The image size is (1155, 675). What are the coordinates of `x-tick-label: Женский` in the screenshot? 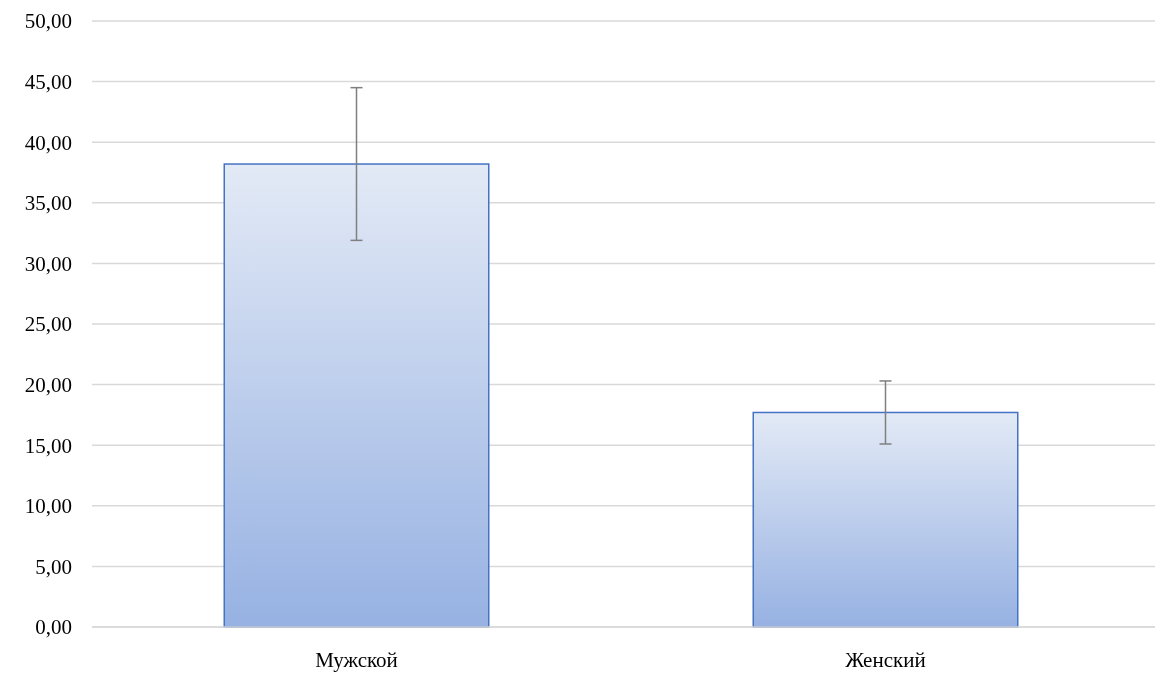 It's located at (885, 660).